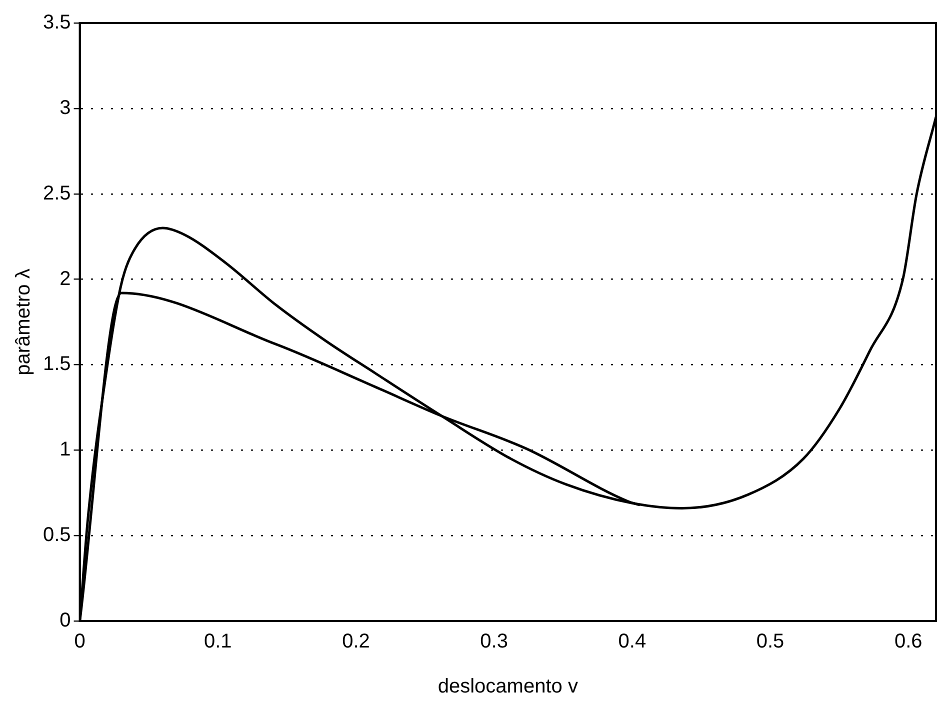 This screenshot has width=952, height=711. What do you see at coordinates (218, 641) in the screenshot?
I see `x-tick-label: 0.1` at bounding box center [218, 641].